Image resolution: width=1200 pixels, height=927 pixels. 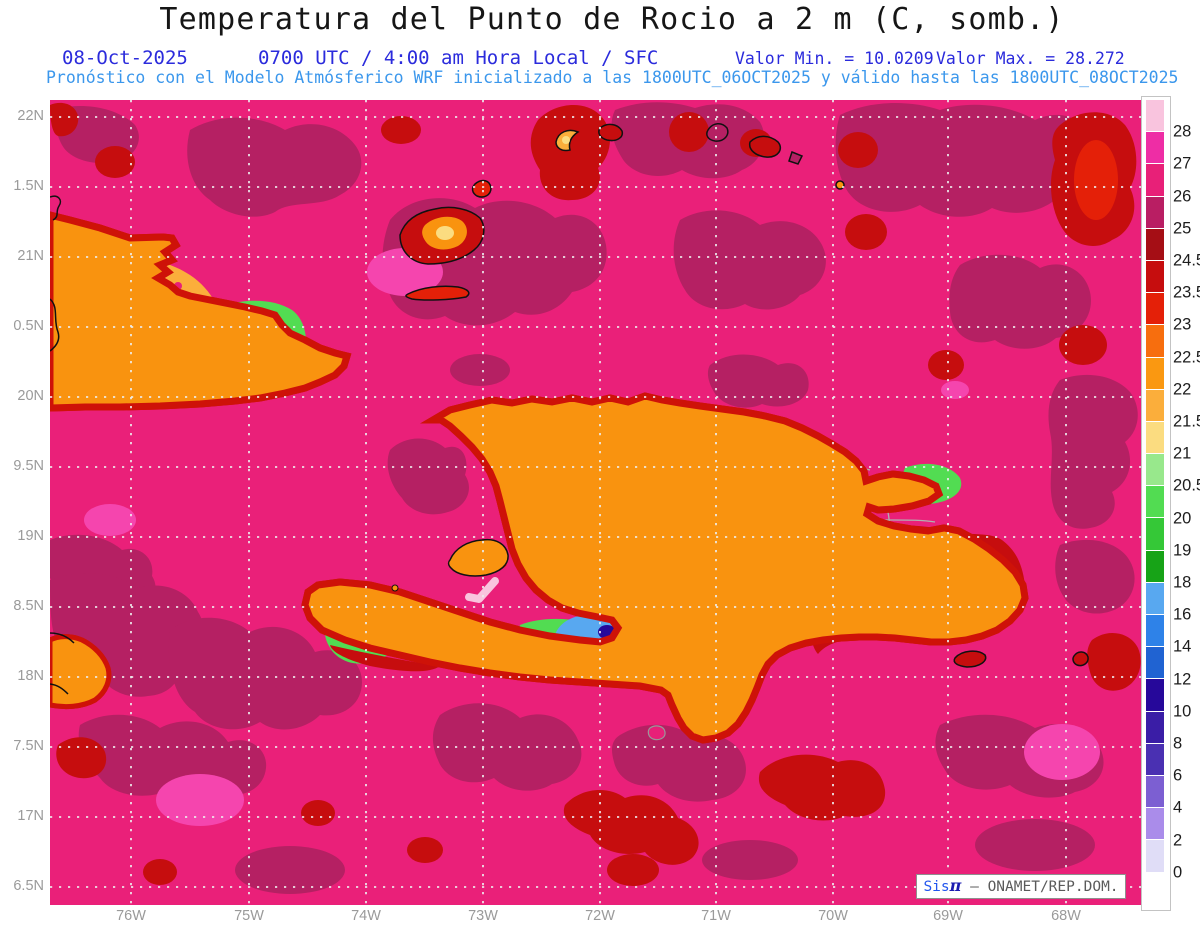 What do you see at coordinates (834, 58) in the screenshot?
I see `min-value: Valor Min. = 10.0209` at bounding box center [834, 58].